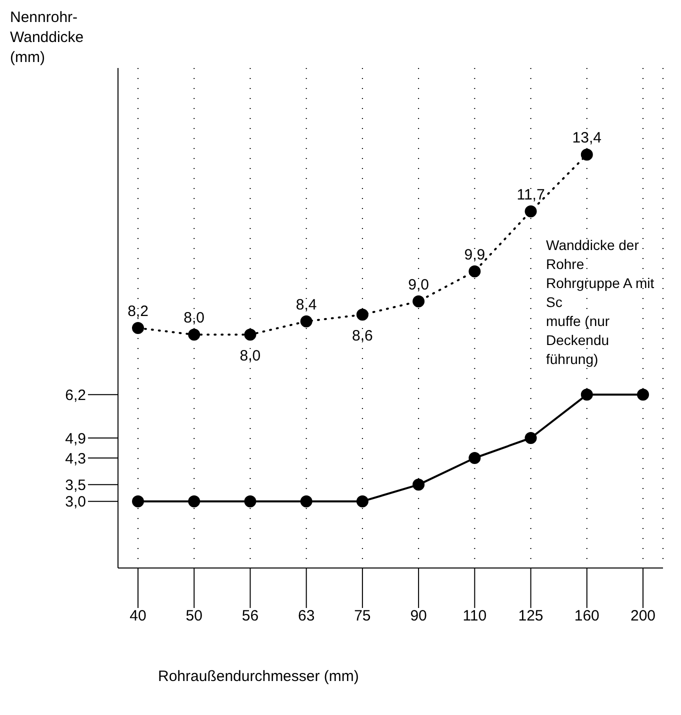 The height and width of the screenshot is (715, 681). I want to click on data-label: 9,0, so click(418, 285).